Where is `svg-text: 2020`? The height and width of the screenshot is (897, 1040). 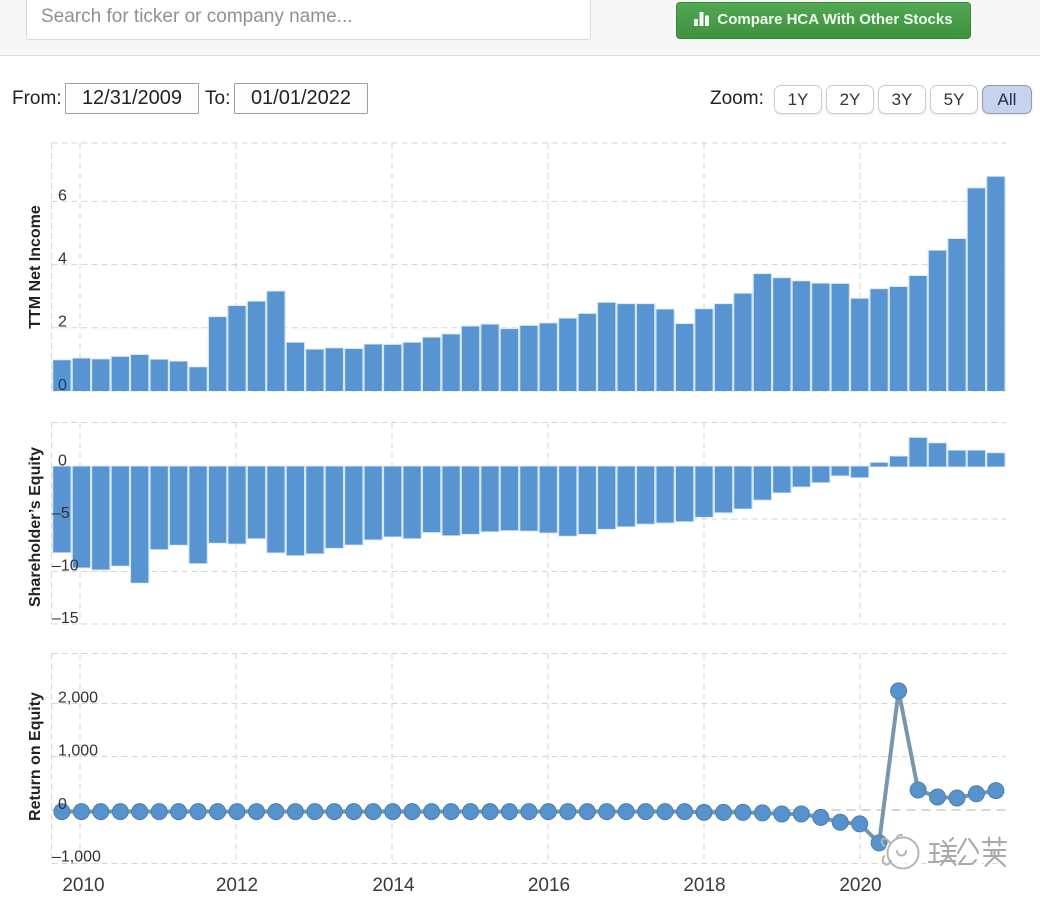
svg-text: 2020 is located at coordinates (860, 885).